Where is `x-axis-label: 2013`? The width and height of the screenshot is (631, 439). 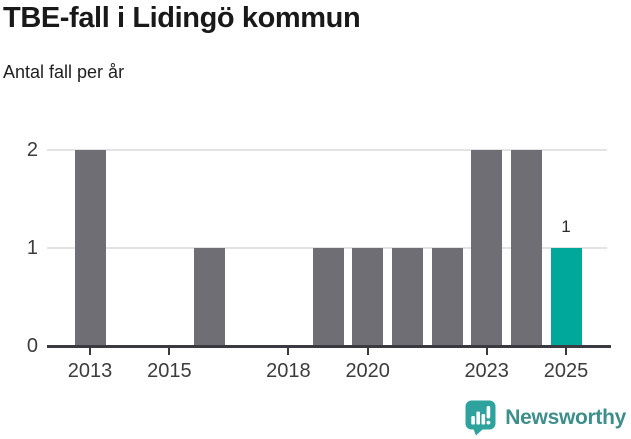 x-axis-label: 2013 is located at coordinates (90, 371).